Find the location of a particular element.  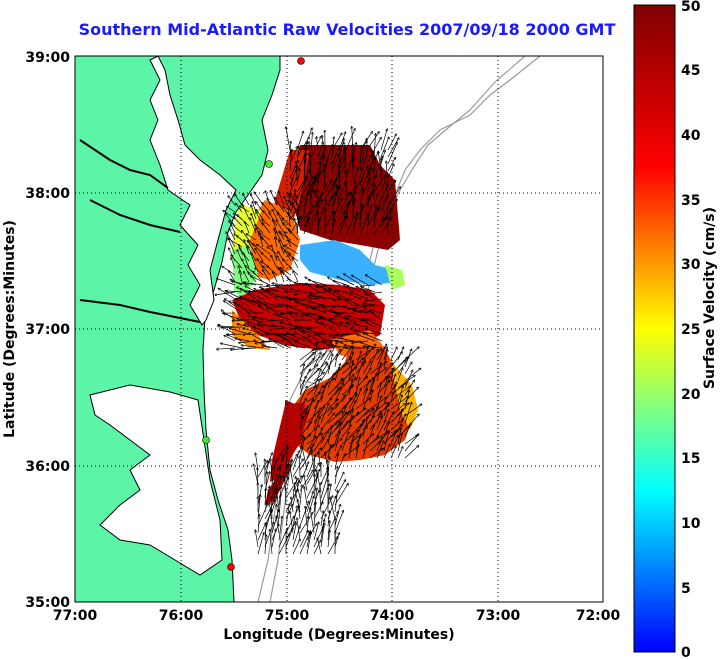

y-tick-label: 39:00 is located at coordinates (47, 58).